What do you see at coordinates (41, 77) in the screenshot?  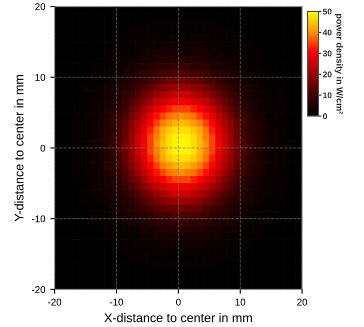 I see `y-tick-label: 10` at bounding box center [41, 77].